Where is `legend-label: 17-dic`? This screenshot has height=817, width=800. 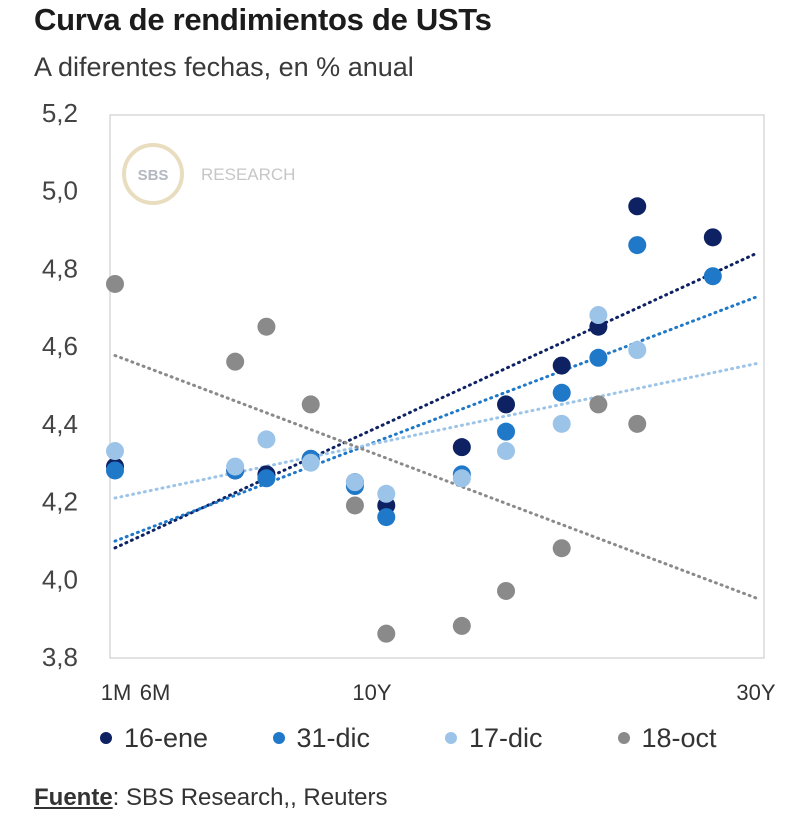 legend-label: 17-dic is located at coordinates (506, 737).